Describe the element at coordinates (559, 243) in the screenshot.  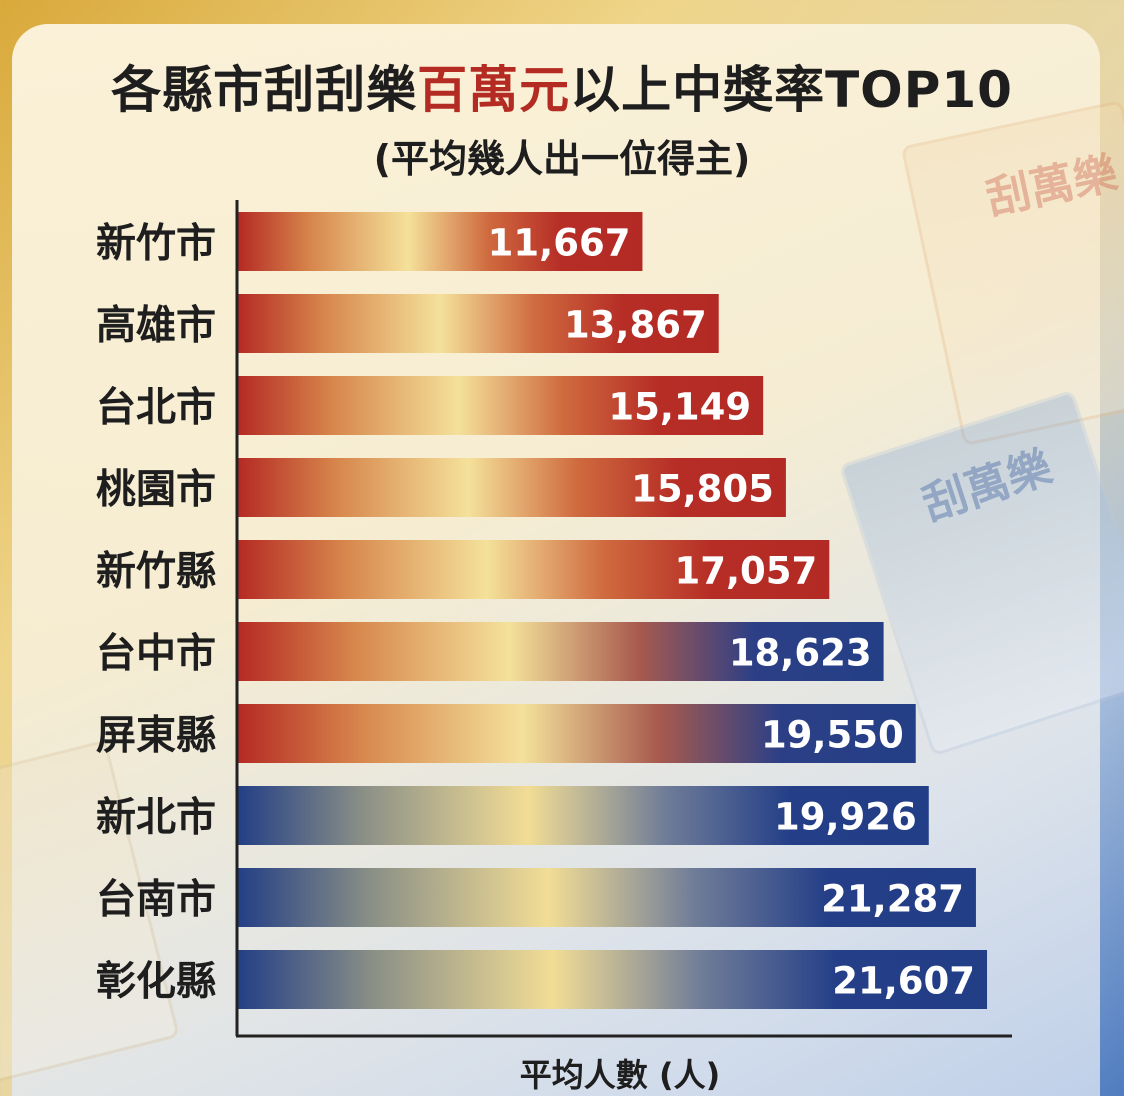
I see `bar-value-label: 11,667` at that location.